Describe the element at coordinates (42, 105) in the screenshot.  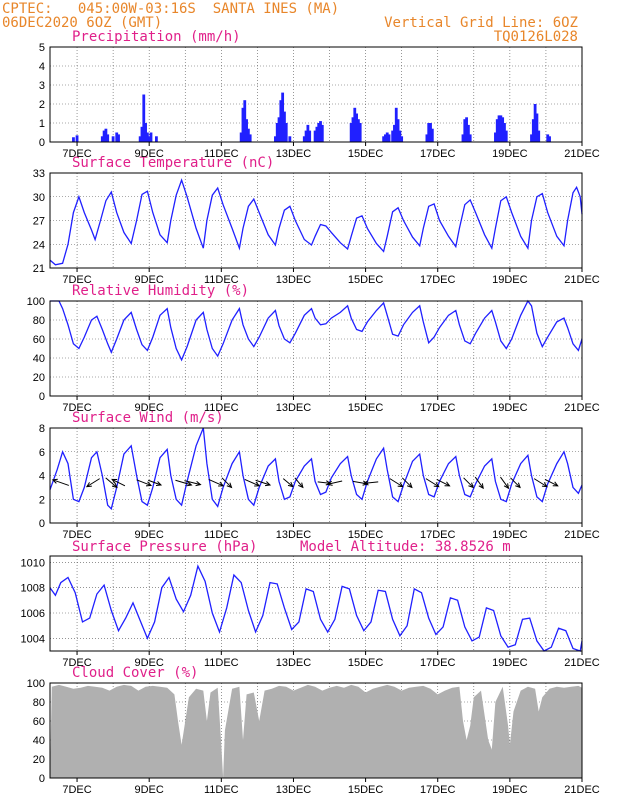
I see `y-tick-label: 2` at that location.